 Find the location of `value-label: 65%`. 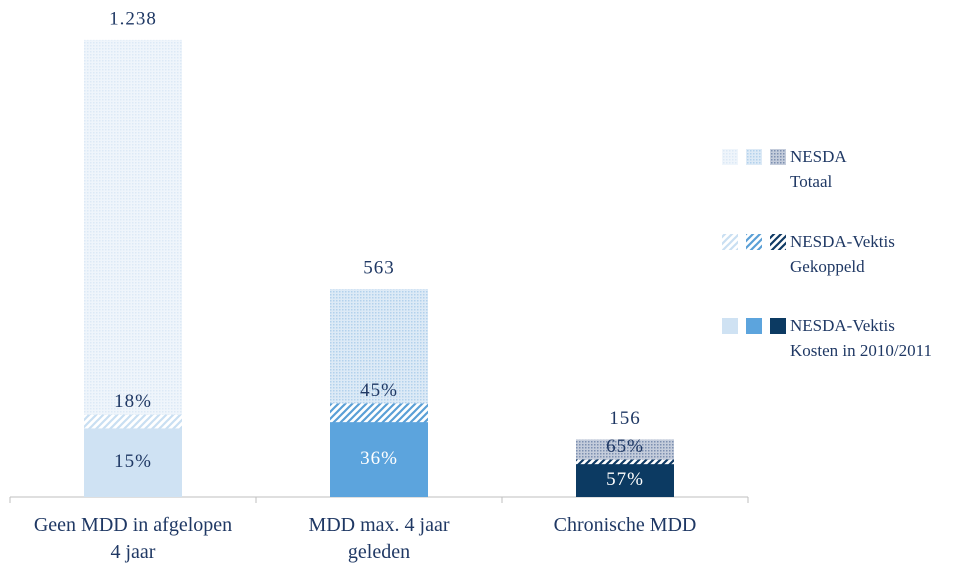

value-label: 65% is located at coordinates (625, 446).